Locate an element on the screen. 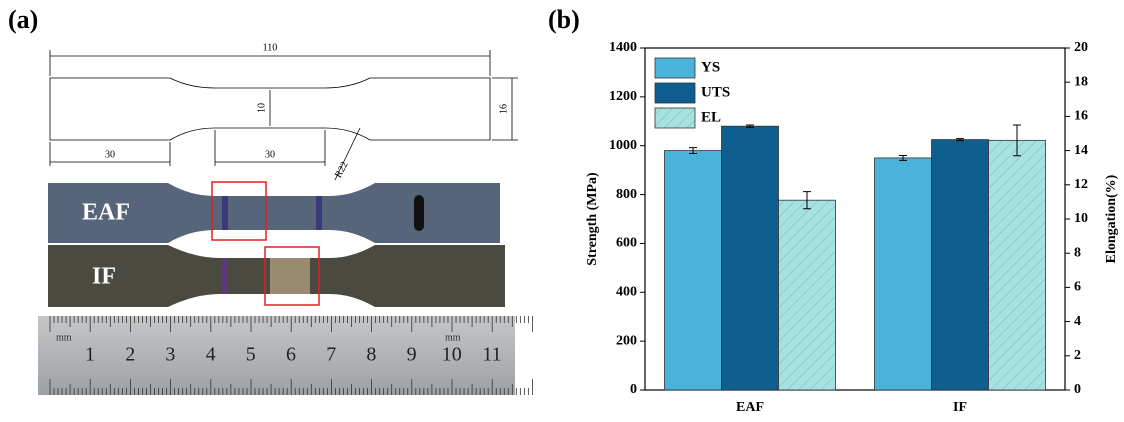  y2-tick-label: 6 is located at coordinates (1077, 287).